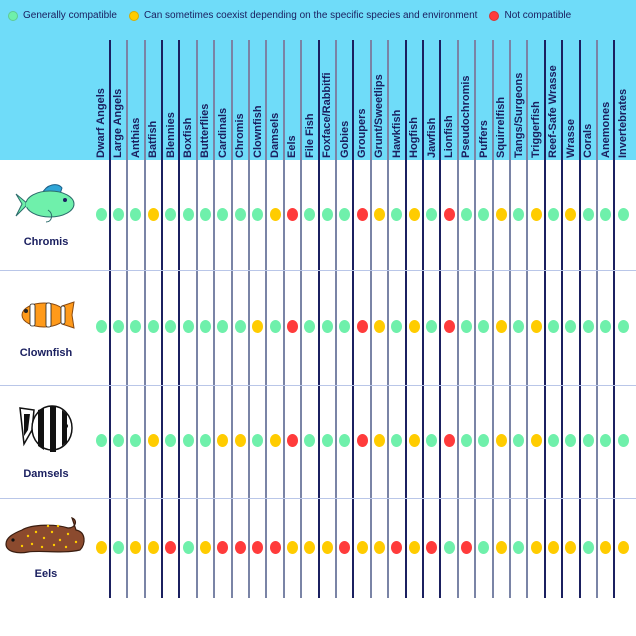  I want to click on column-header: Blennies, so click(170, 99).